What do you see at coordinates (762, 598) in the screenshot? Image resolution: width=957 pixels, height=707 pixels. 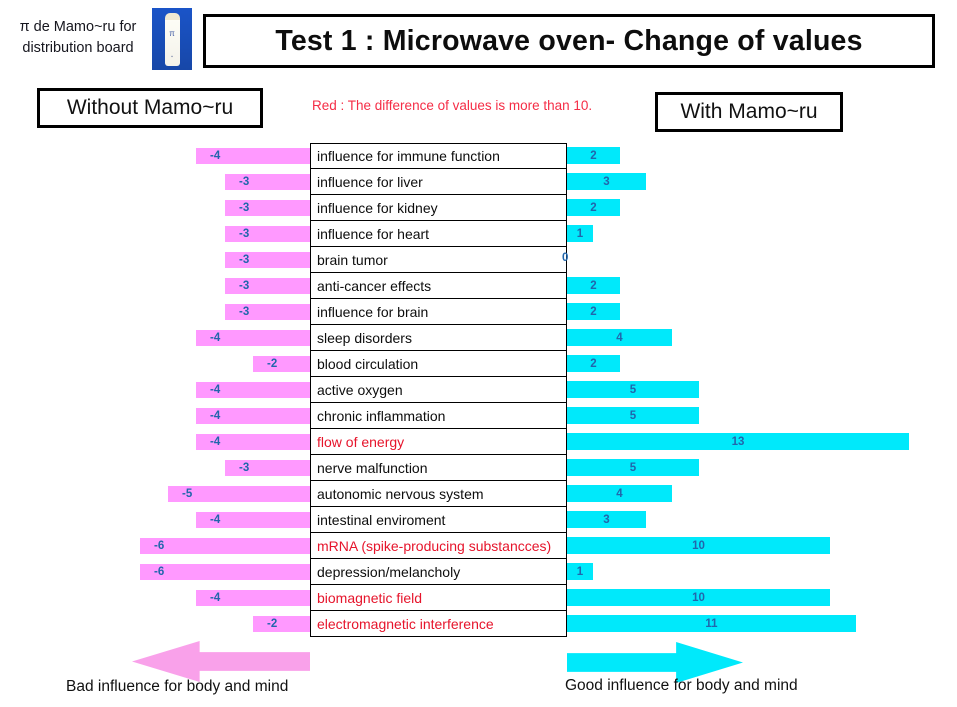 I see `right-bar-zone: 10` at bounding box center [762, 598].